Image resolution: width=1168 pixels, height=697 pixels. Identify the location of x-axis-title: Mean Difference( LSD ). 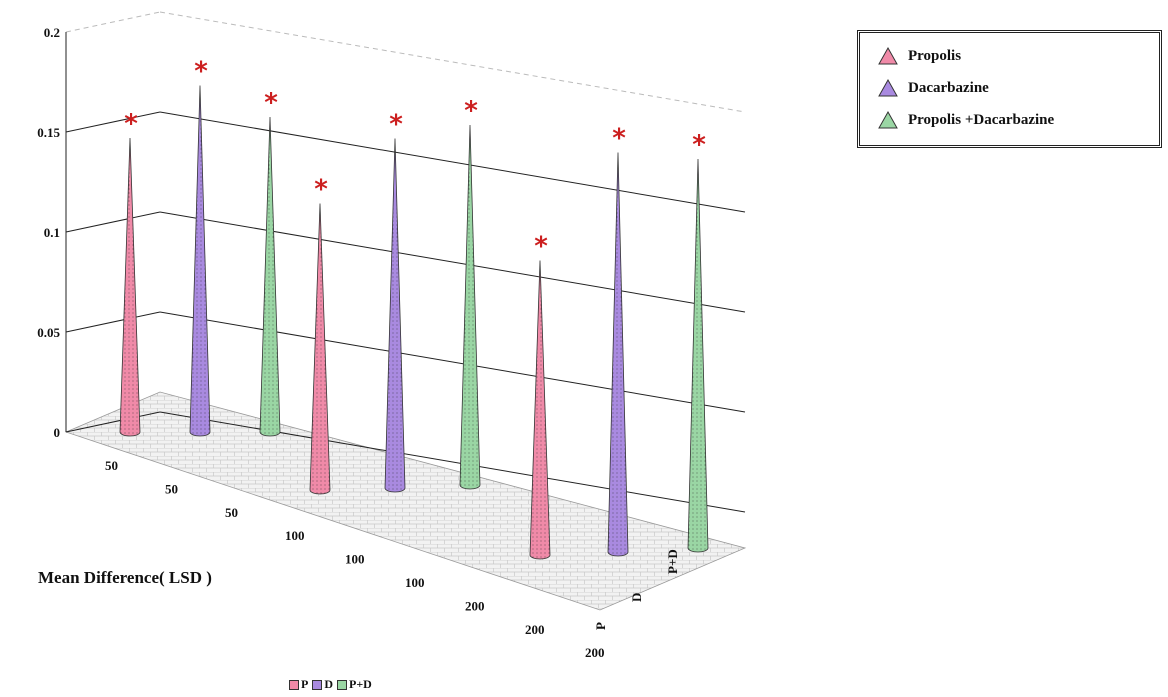
(125, 577).